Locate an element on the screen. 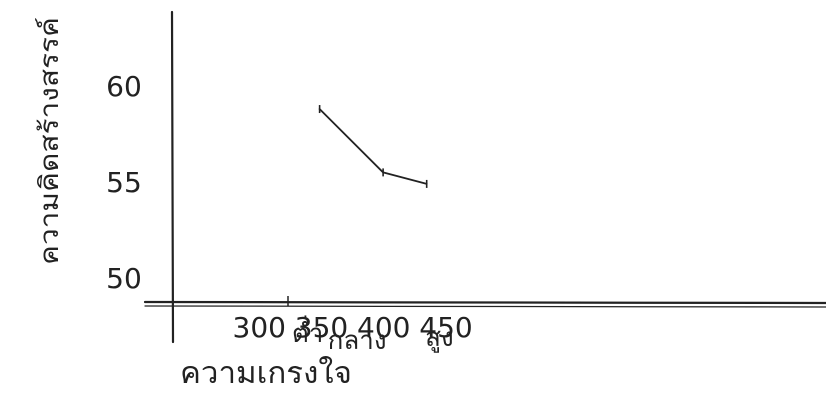 This screenshot has height=393, width=826. series-line is located at coordinates (373, 146).